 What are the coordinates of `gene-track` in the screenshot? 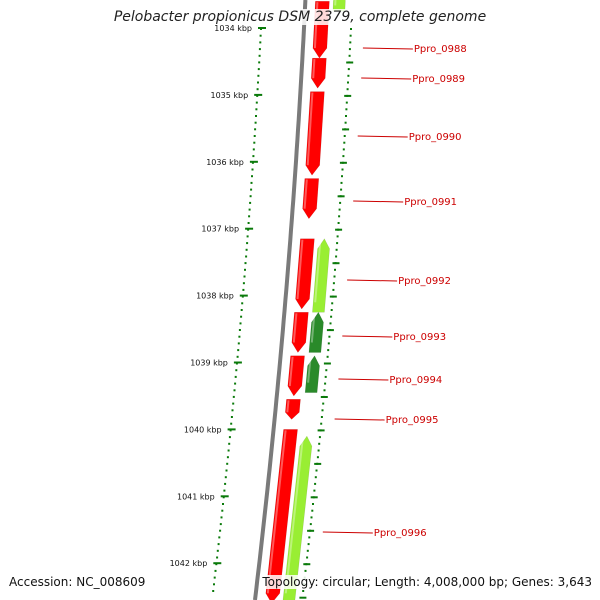 It's located at (305, 300).